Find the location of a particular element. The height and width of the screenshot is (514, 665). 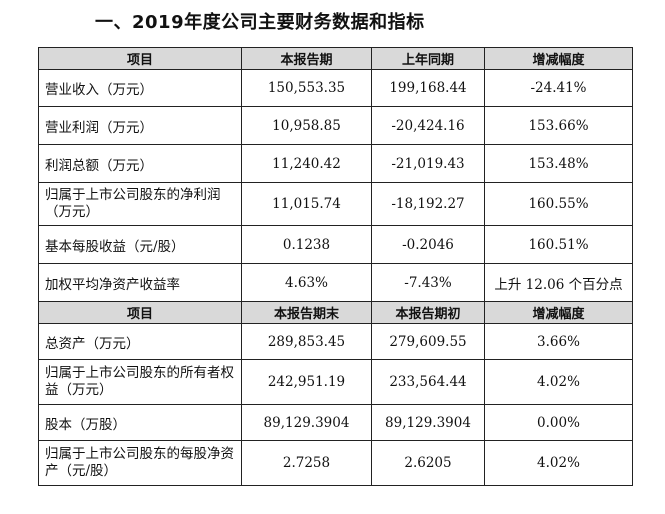

cell-value: 0.00% is located at coordinates (558, 422).